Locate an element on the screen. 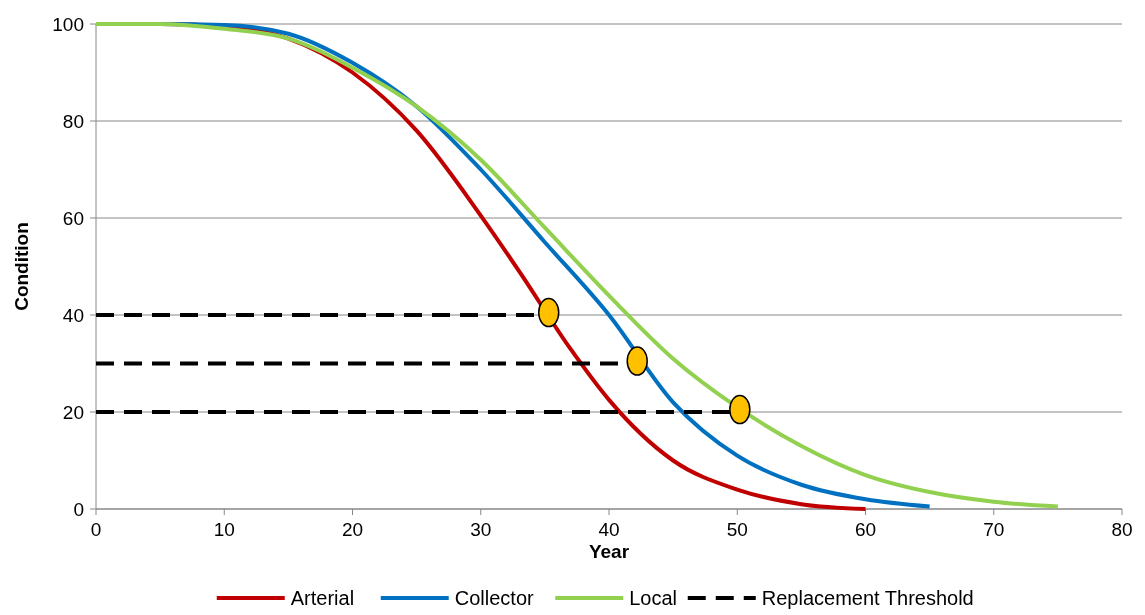 The height and width of the screenshot is (615, 1145). x-tick-label: 50 is located at coordinates (737, 529).